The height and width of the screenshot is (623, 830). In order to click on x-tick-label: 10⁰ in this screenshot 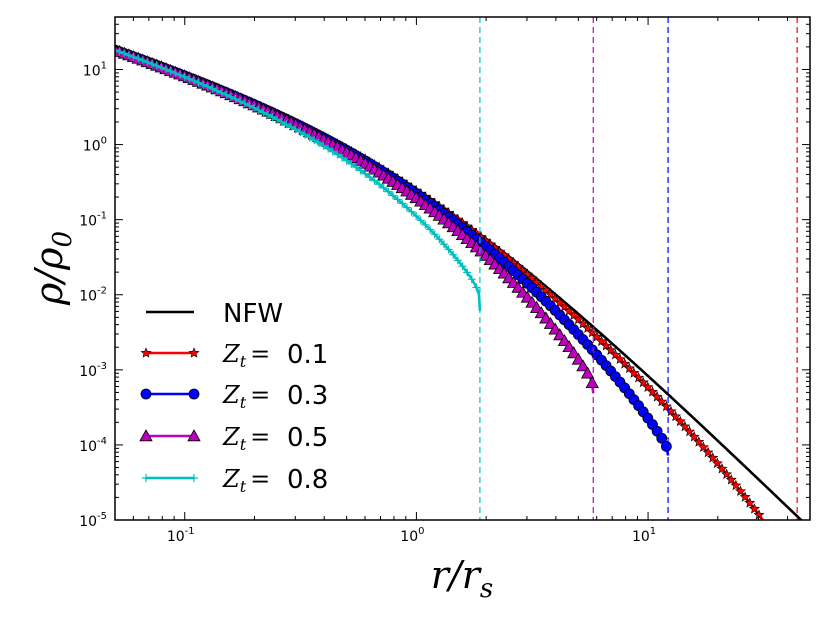, I will do `click(412, 535)`.